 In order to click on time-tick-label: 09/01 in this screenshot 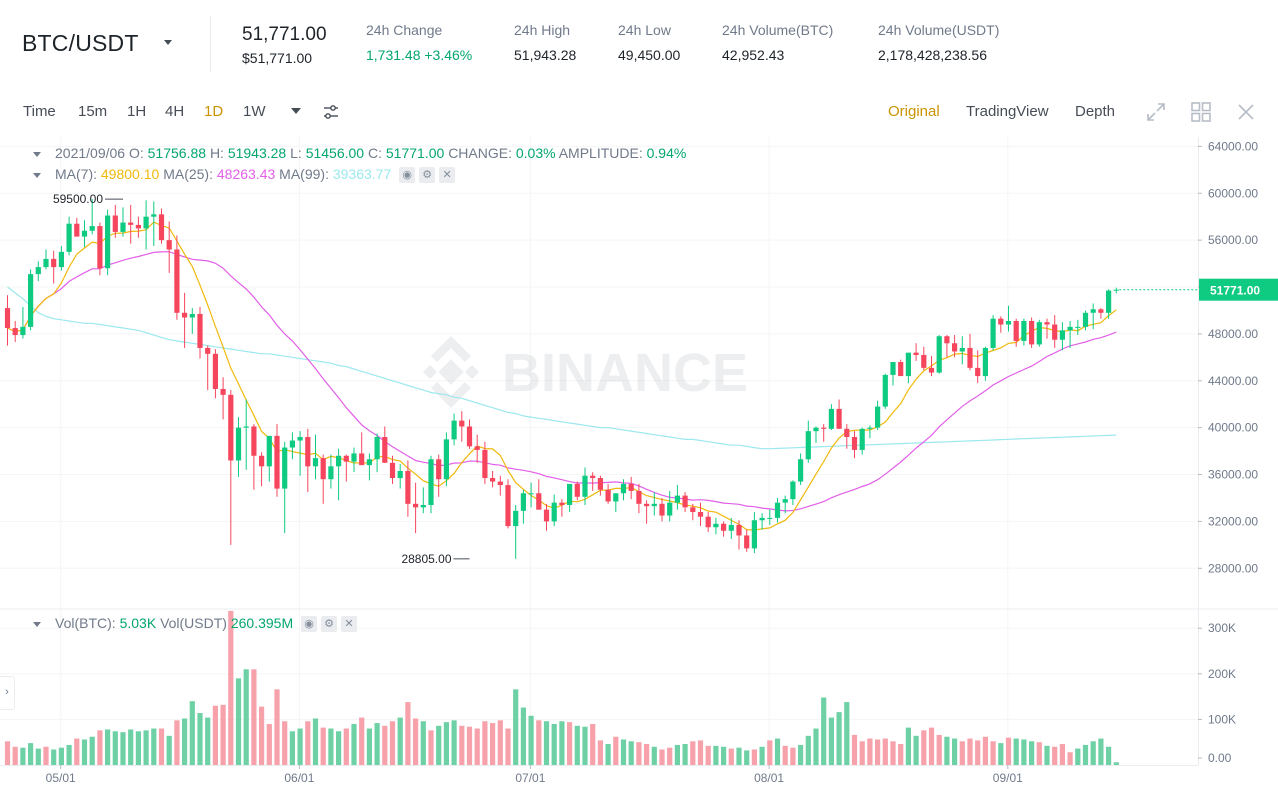, I will do `click(1008, 778)`.